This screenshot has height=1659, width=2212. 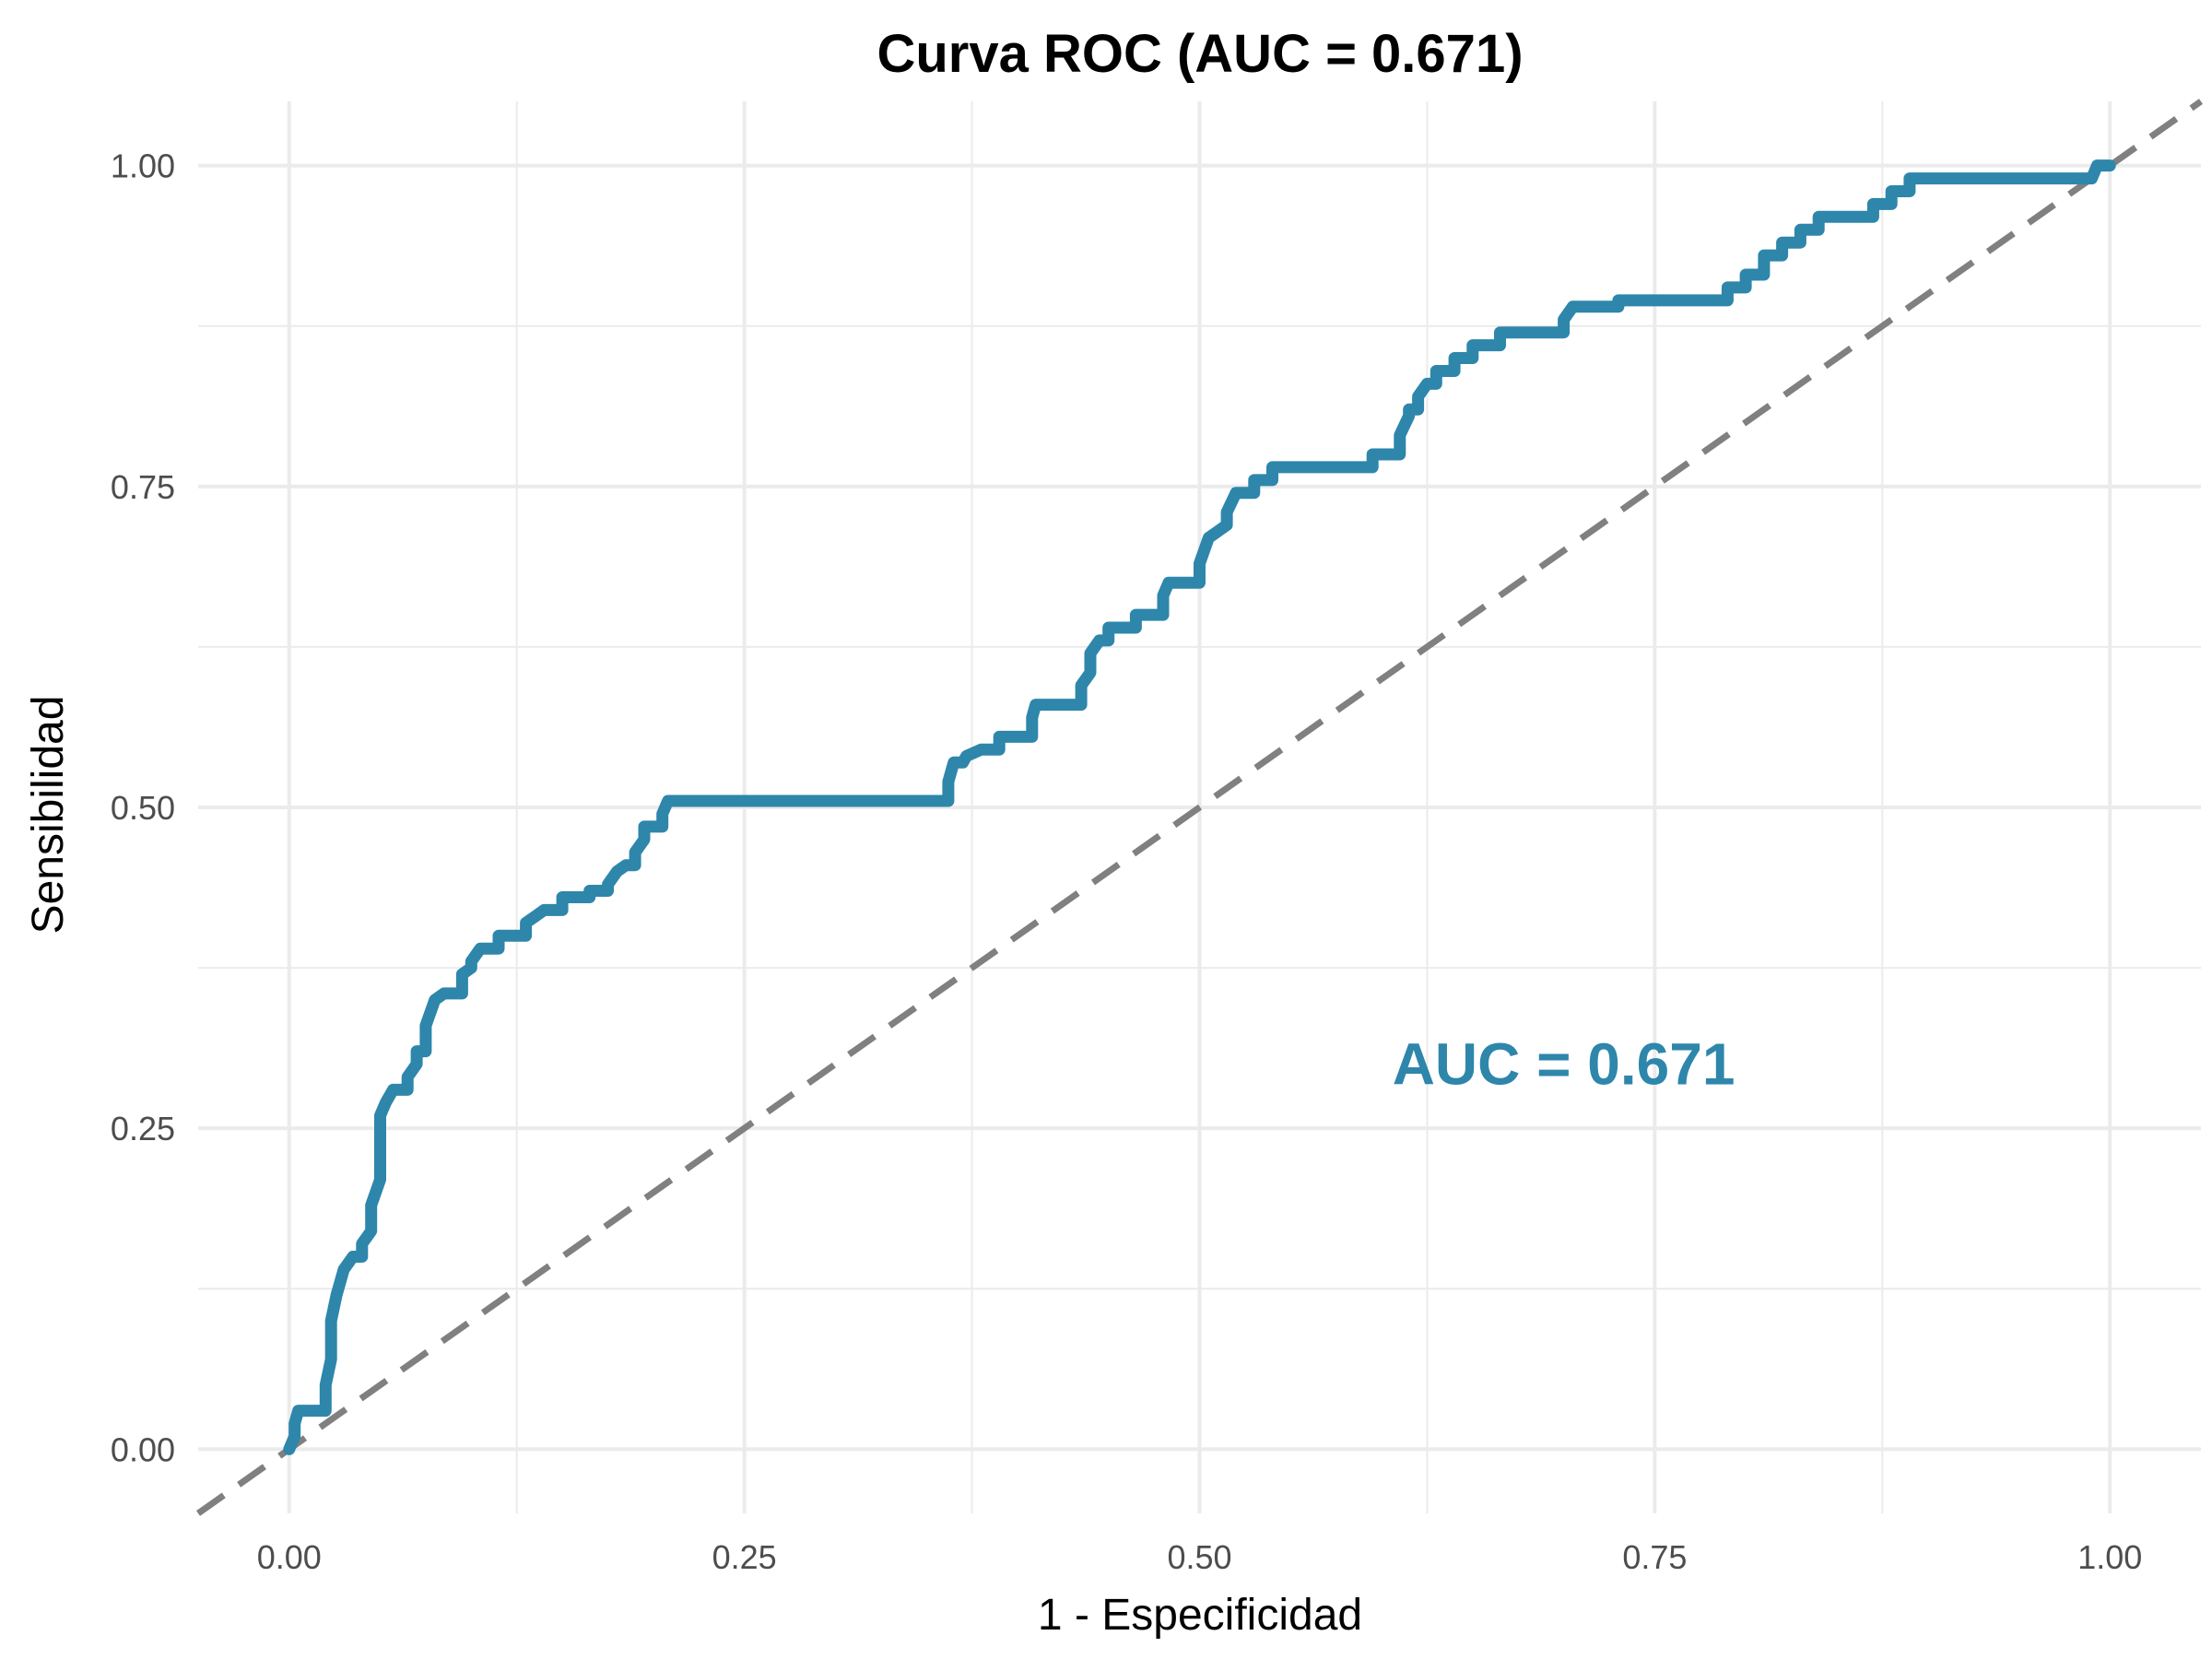 I want to click on x-tick-label-4: 1.00, so click(x=2109, y=1557).